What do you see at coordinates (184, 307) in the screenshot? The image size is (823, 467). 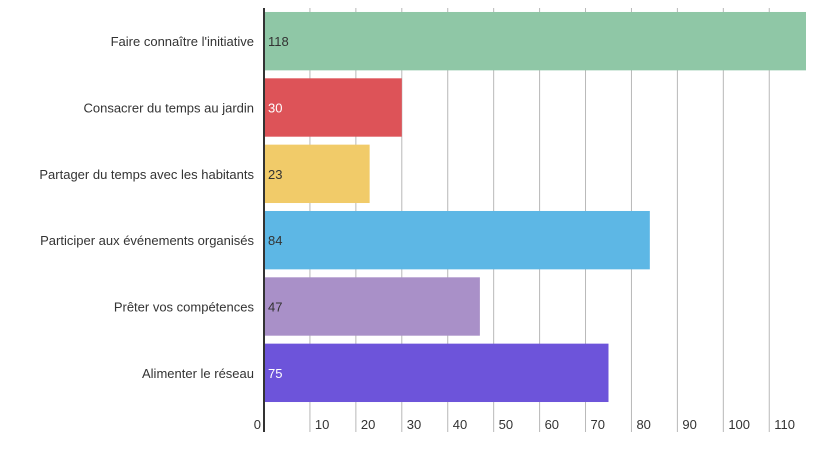 I see `category-label: Prêter vos compétences` at bounding box center [184, 307].